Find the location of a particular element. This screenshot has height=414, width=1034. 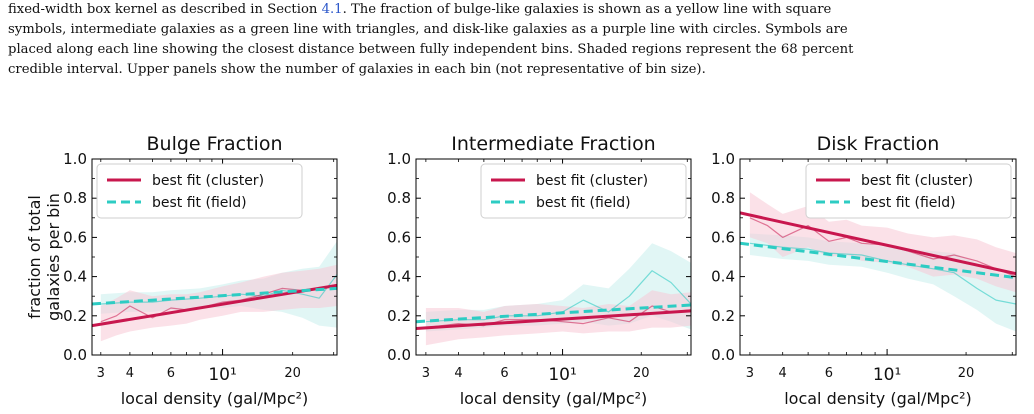

cluster-raw-line is located at coordinates (882, 247).